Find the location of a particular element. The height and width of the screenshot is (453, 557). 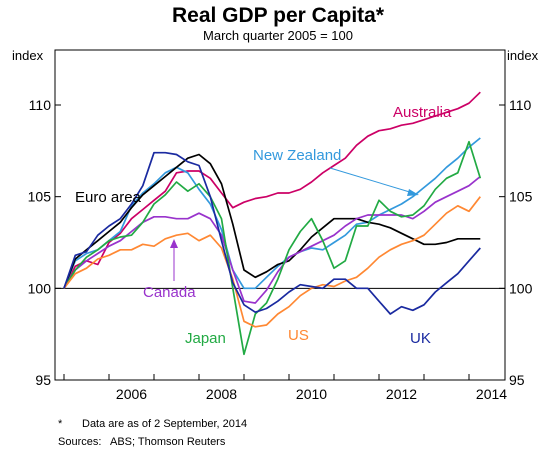

x-tick-label: 2014 is located at coordinates (491, 394).